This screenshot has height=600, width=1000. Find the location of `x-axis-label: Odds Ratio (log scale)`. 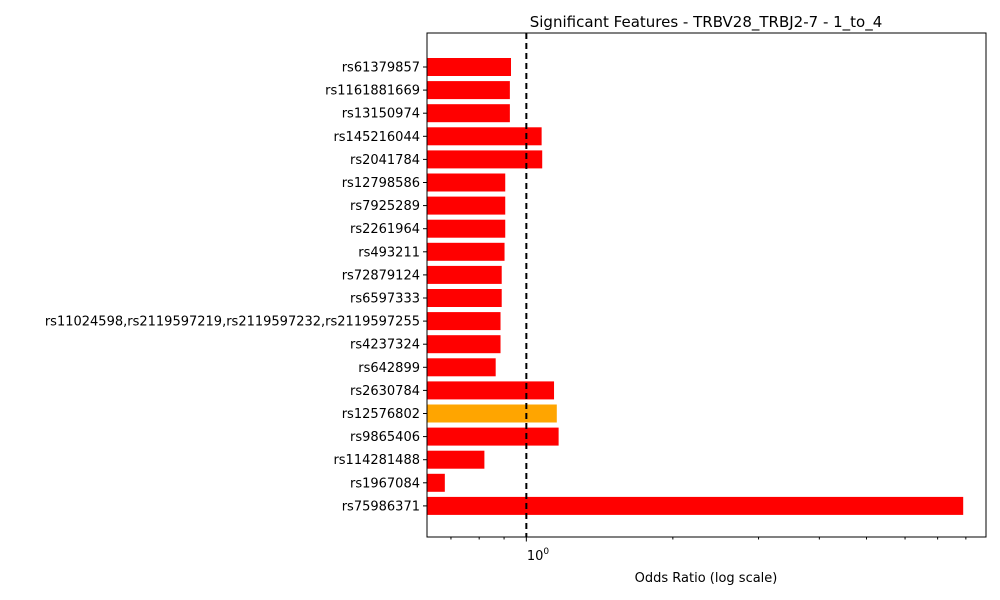

x-axis-label: Odds Ratio (log scale) is located at coordinates (706, 578).